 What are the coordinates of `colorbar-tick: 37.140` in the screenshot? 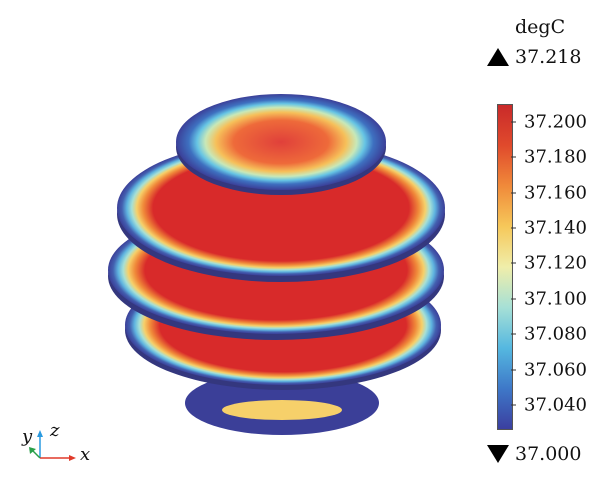 It's located at (549, 228).